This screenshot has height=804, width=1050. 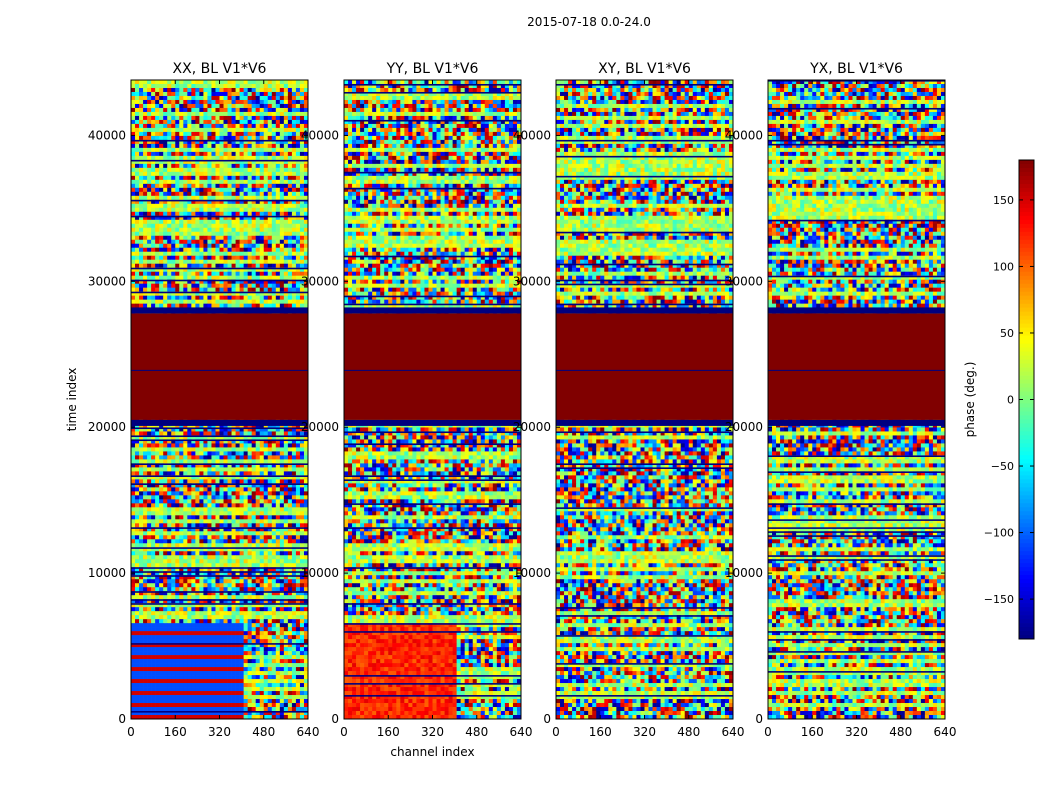 I want to click on colorbar: 150 100 50 0 −50 −100 −150 phase (deg.), so click(x=998, y=399).